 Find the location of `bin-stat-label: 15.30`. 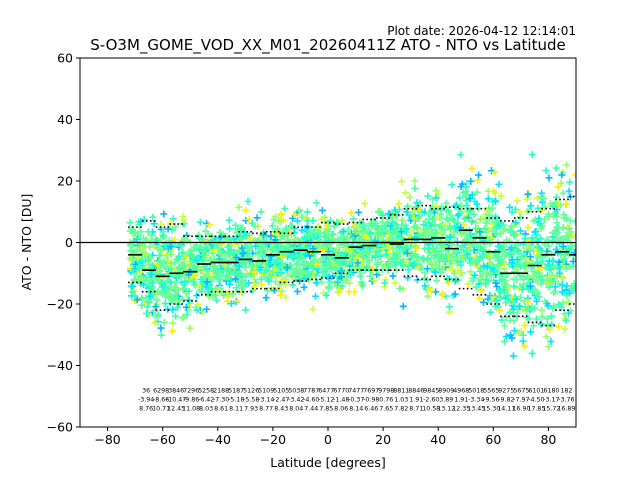

bin-stat-label: 15.30 is located at coordinates (491, 409).